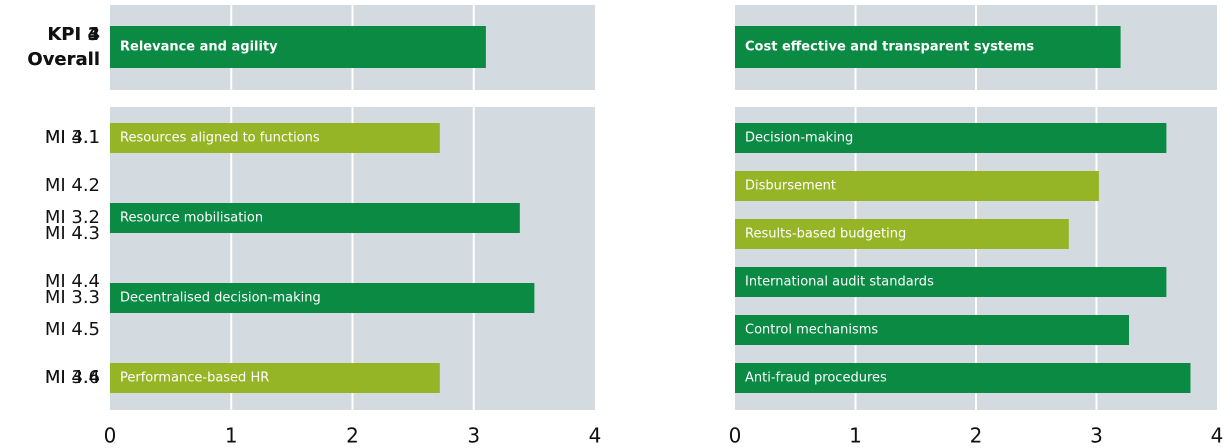 Image resolution: width=1232 pixels, height=448 pixels. I want to click on row-label: MI 3.1, so click(72, 137).